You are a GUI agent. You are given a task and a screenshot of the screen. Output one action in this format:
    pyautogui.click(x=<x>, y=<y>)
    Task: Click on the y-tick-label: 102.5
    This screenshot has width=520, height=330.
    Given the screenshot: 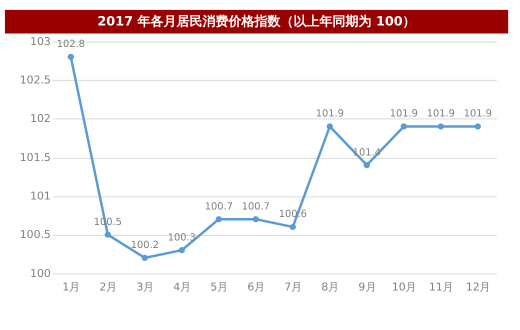 What is the action you would take?
    pyautogui.click(x=35, y=80)
    